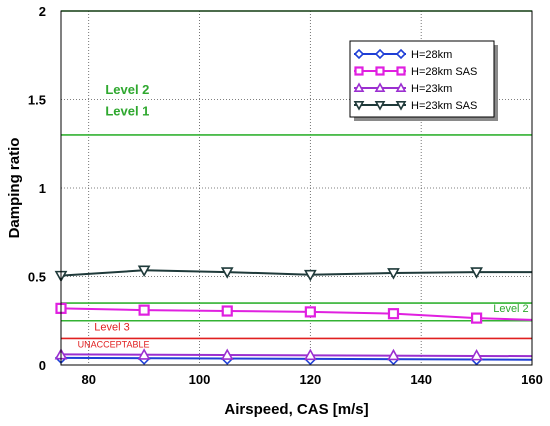 This screenshot has width=550, height=426. Describe the element at coordinates (42, 188) in the screenshot. I see `y-tick-label: 1` at that location.